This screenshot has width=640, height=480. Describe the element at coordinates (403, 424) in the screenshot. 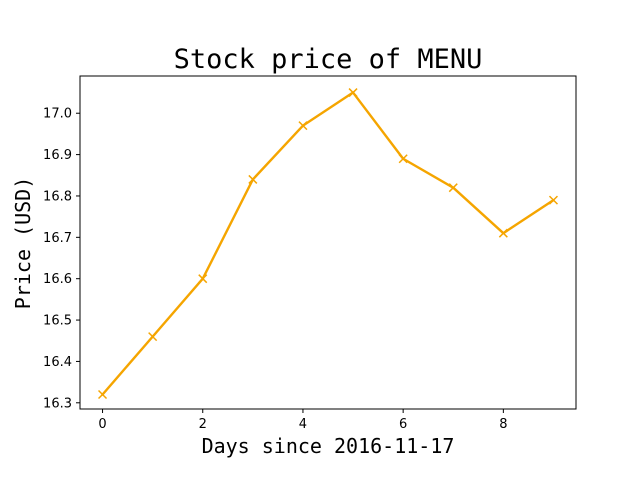

I see `x-tick-label: 6` at that location.